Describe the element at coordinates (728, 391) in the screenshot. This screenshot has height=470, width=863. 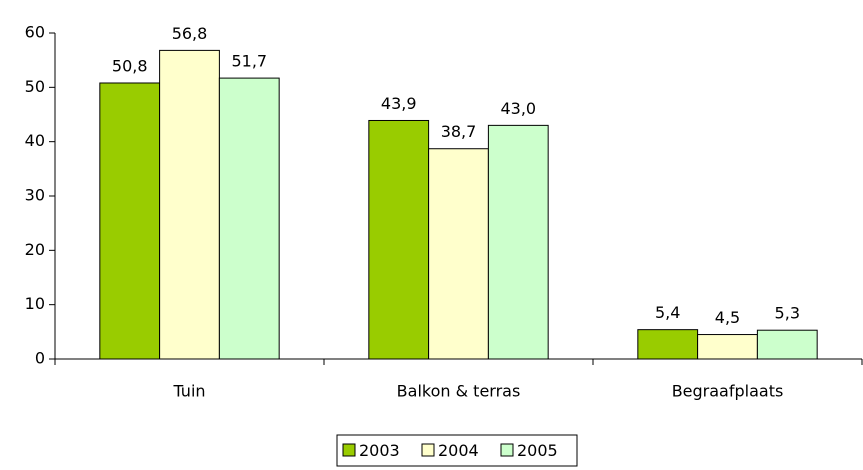
I see `x-tick-label: Begraafplaats` at that location.